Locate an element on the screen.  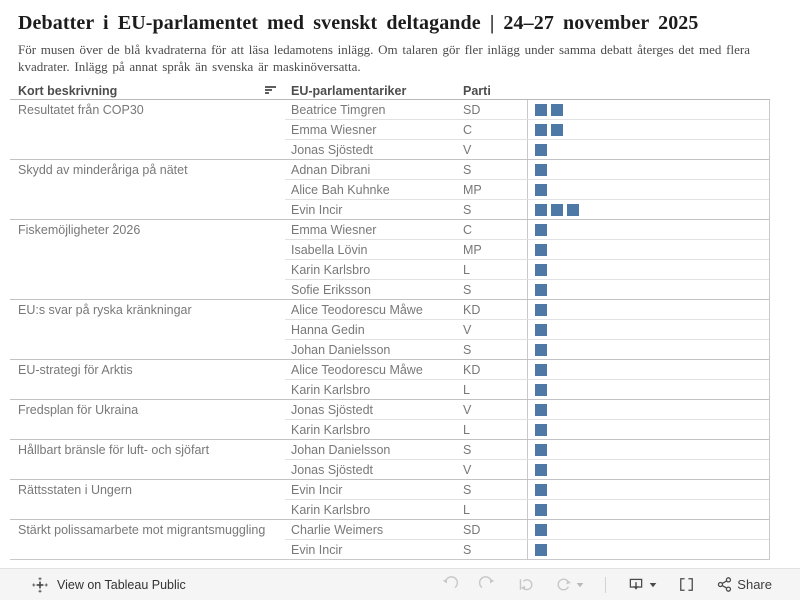
column-header-parti: Parti is located at coordinates (492, 91).